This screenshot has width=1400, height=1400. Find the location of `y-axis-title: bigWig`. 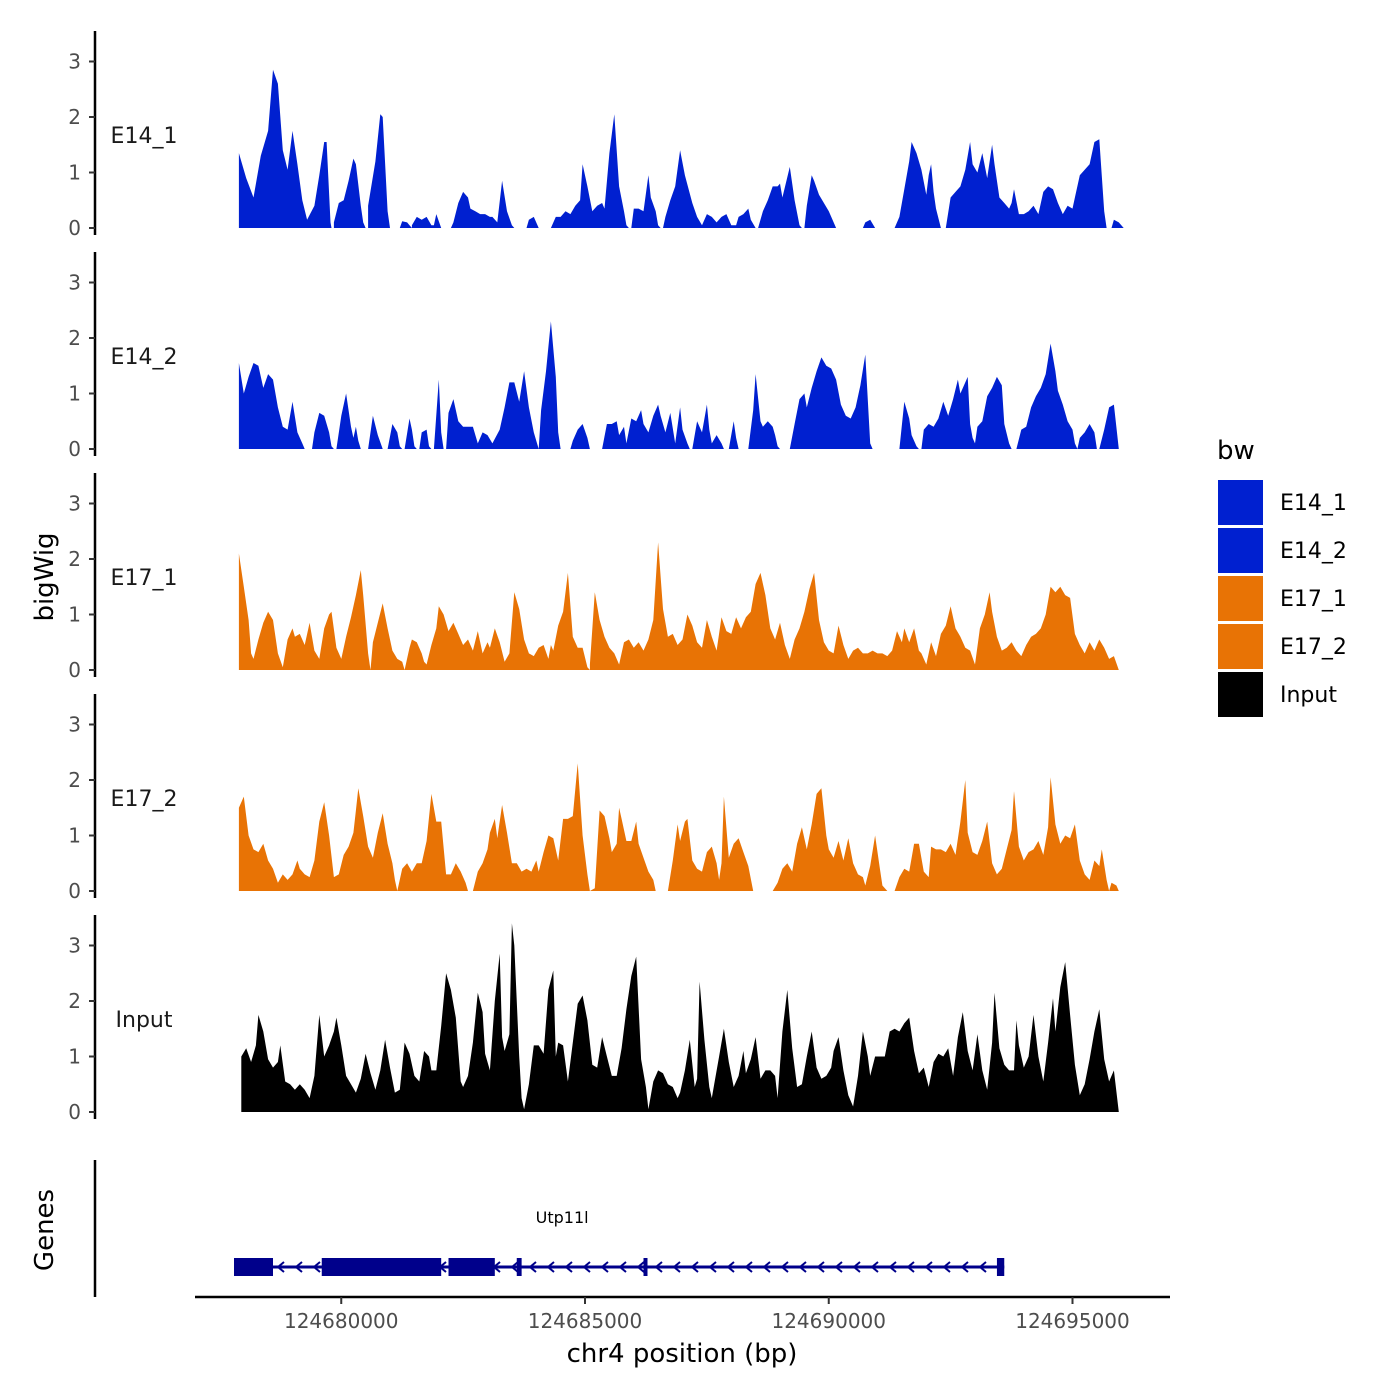

y-axis-title: bigWig is located at coordinates (45, 576).